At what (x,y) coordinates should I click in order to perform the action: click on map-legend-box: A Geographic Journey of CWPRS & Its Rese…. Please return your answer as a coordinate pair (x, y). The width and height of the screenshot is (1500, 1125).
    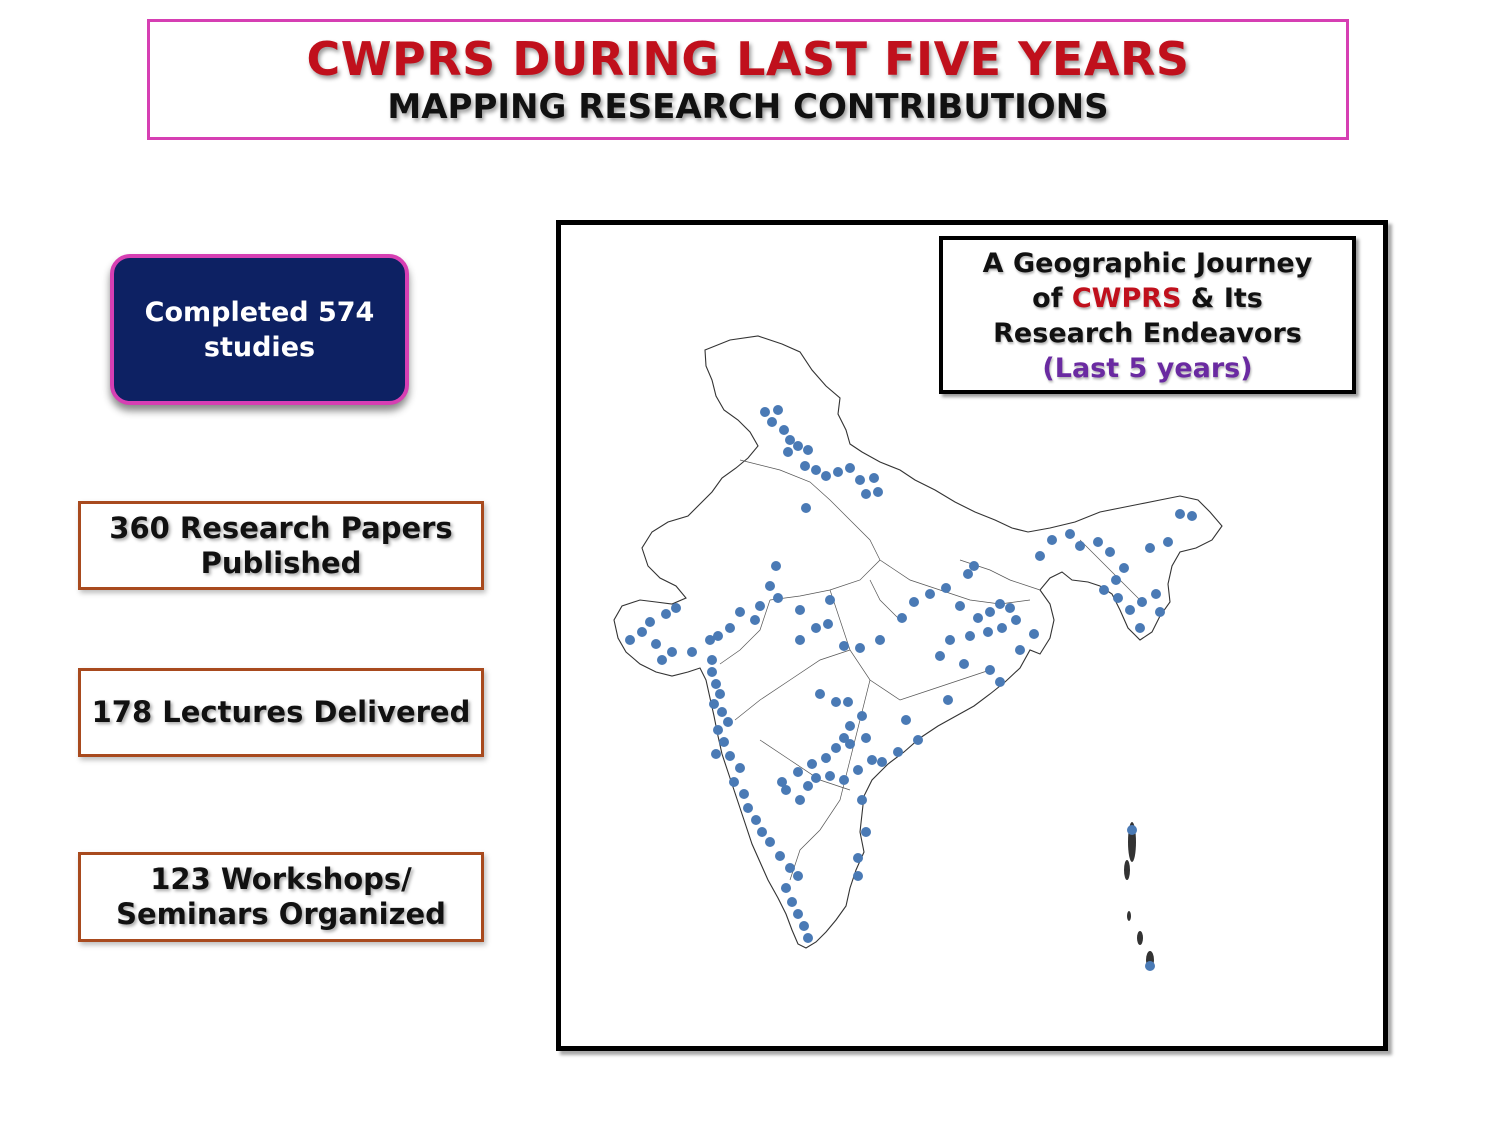
    Looking at the image, I should click on (1147, 315).